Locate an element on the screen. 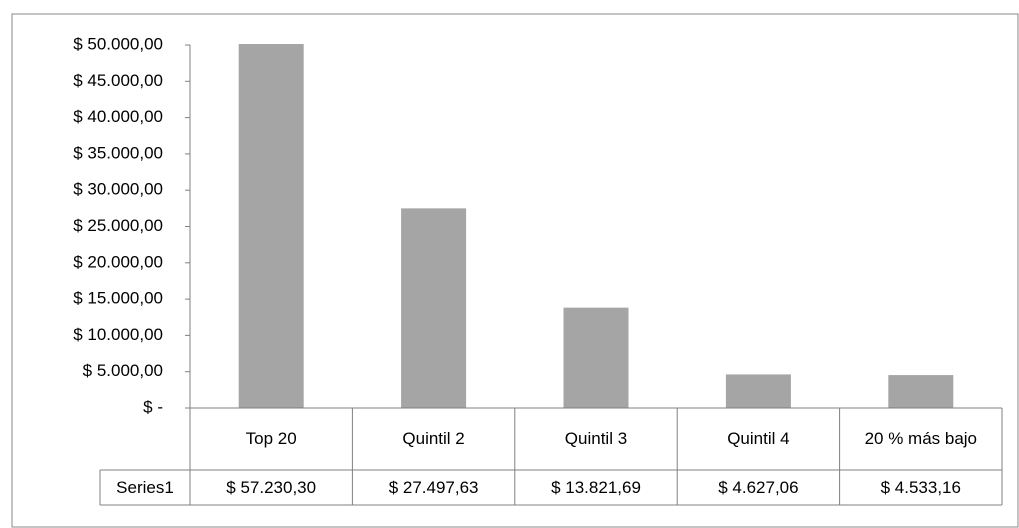 The image size is (1019, 528). x-tick-label: Top 20 is located at coordinates (271, 438).